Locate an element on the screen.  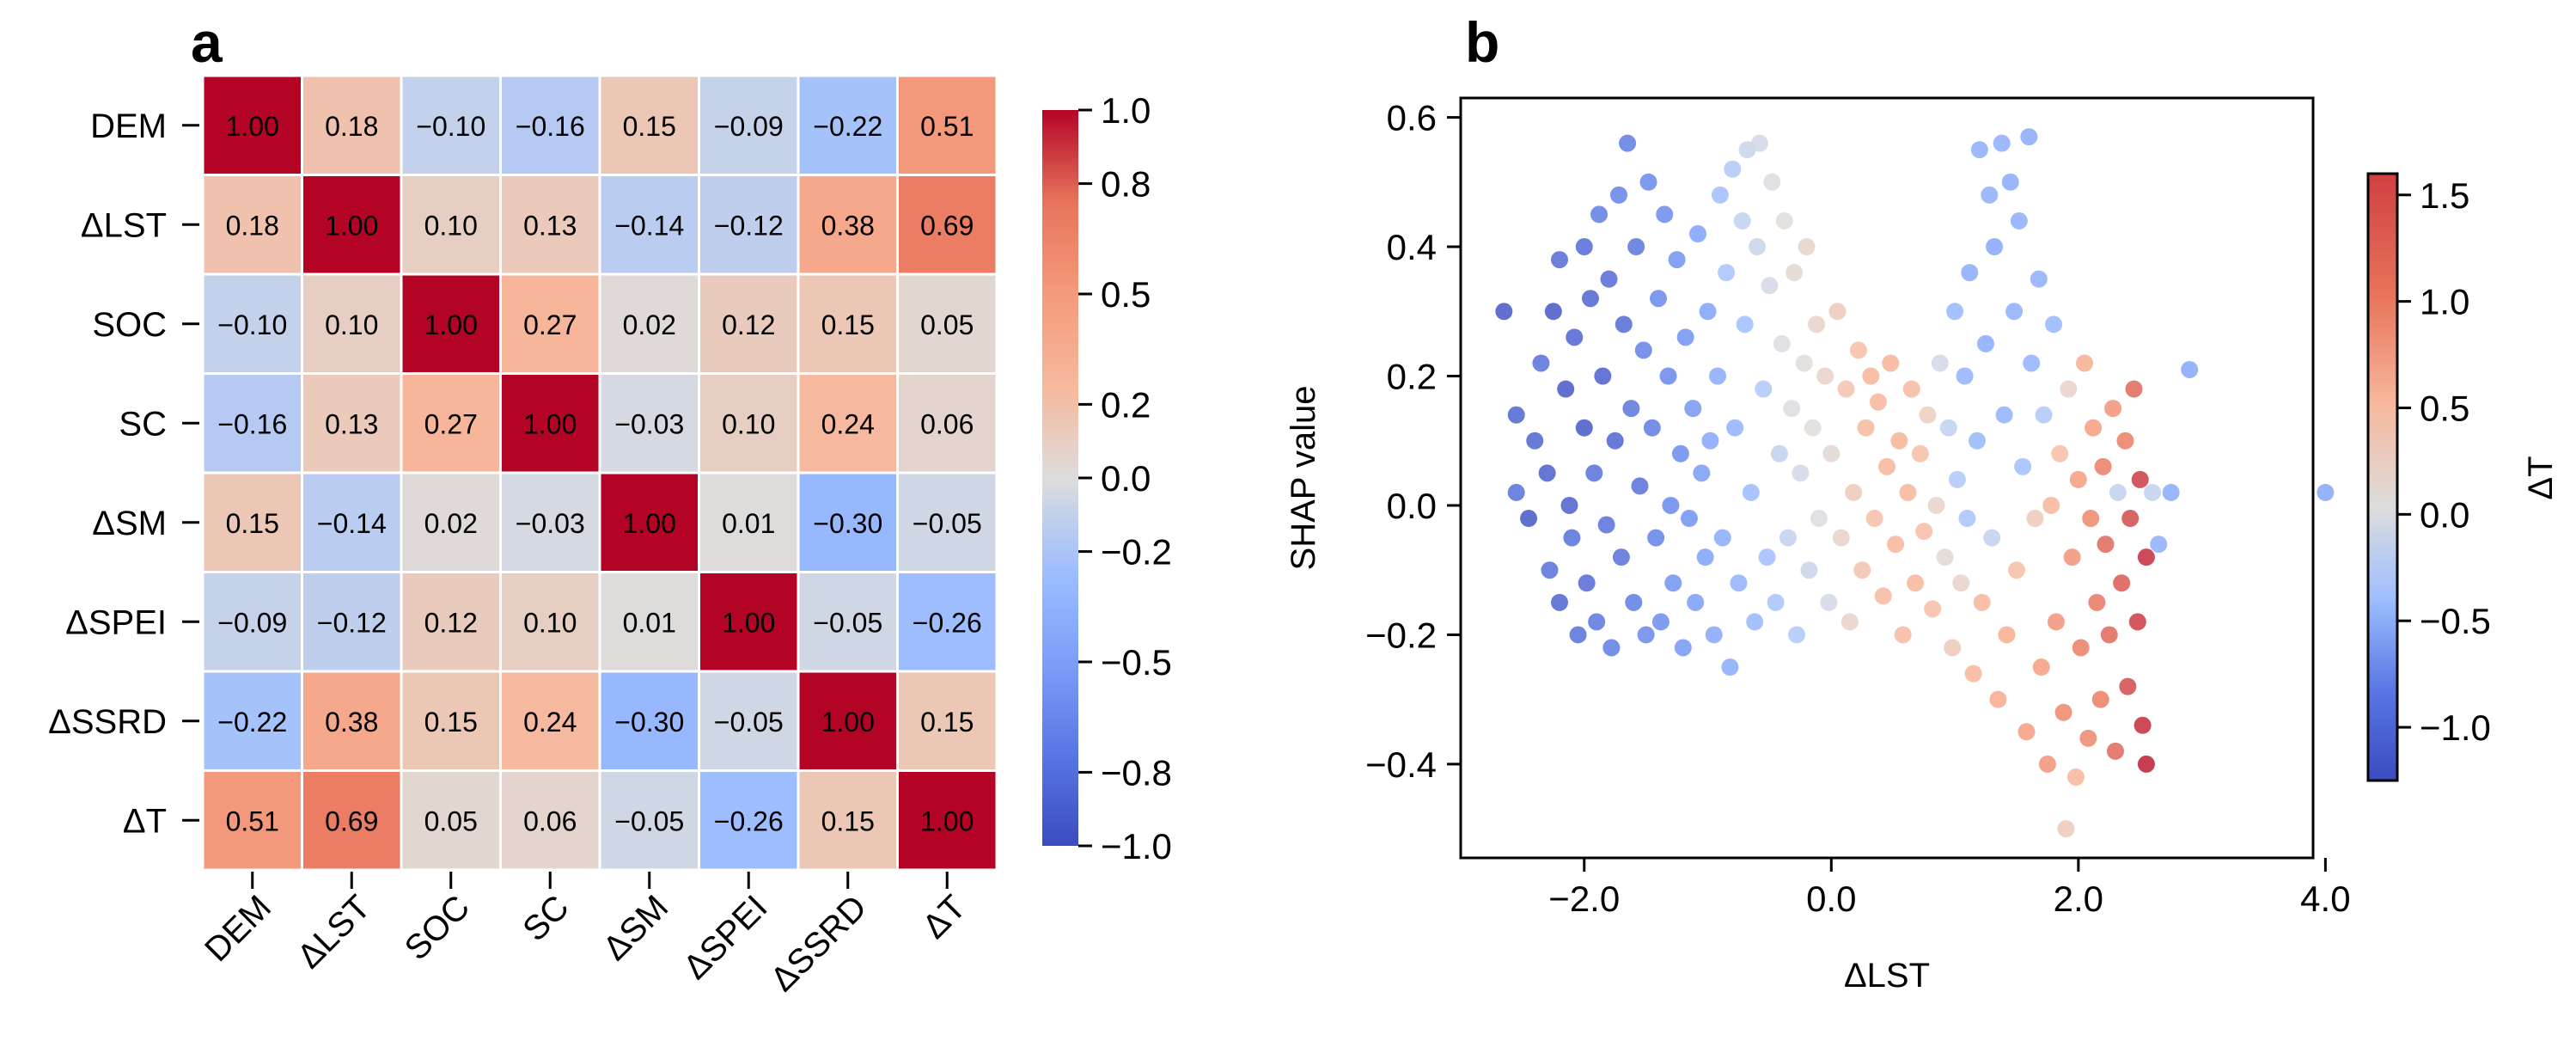
heatmap-cell-value-6-6: 1.00 is located at coordinates (848, 722).